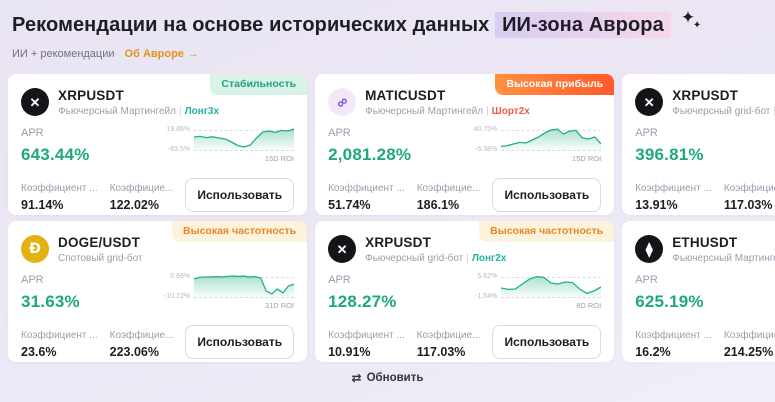  What do you see at coordinates (510, 111) in the screenshot?
I see `leverage-tag: Шорт2x` at bounding box center [510, 111].